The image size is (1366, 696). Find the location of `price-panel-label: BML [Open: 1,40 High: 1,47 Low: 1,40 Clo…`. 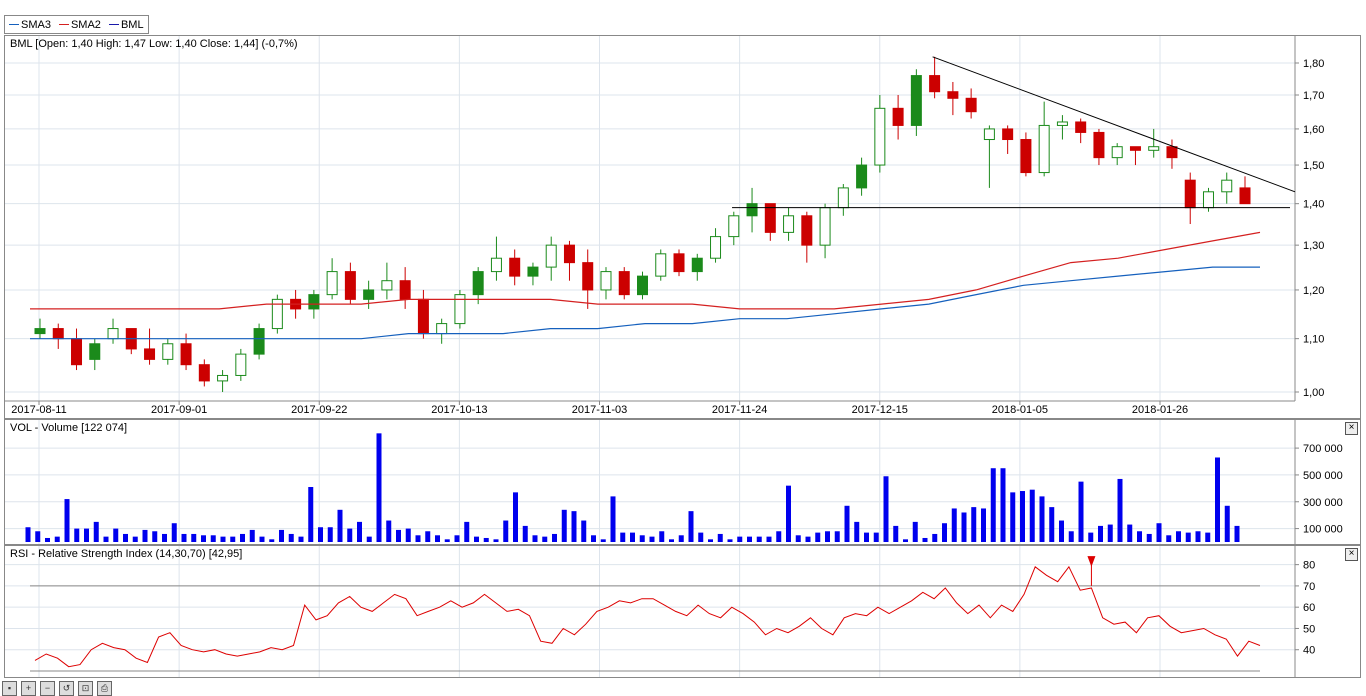

price-panel-label: BML [Open: 1,40 High: 1,47 Low: 1,40 Clo… is located at coordinates (154, 44).